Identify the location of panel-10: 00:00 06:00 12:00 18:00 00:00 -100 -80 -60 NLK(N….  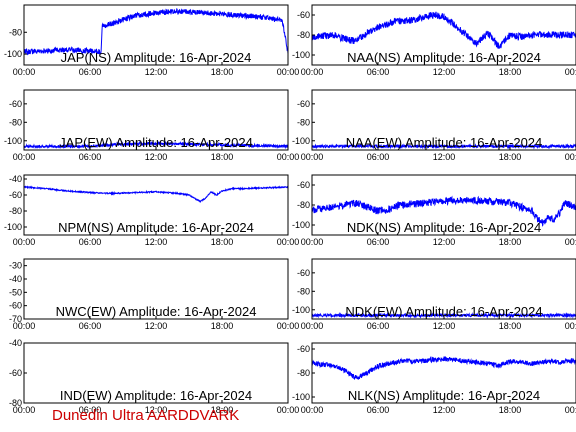
(434, 378).